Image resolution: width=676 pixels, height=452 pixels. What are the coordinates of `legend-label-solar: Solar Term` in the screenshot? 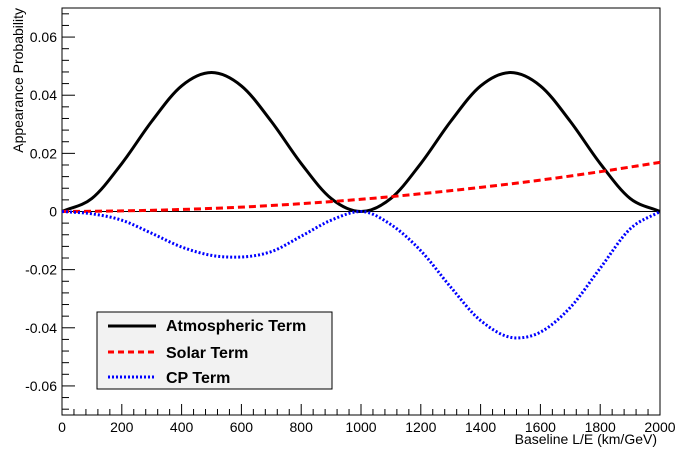 It's located at (207, 353).